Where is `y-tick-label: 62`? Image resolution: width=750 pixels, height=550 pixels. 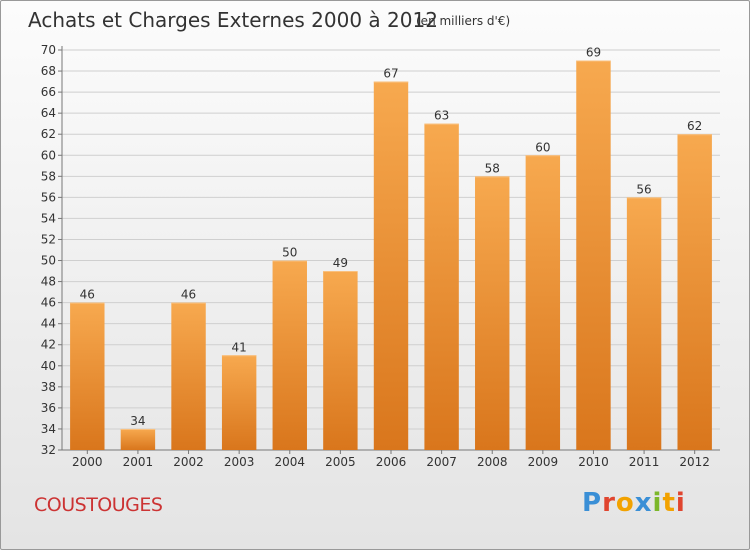
y-tick-label: 62 is located at coordinates (48, 134).